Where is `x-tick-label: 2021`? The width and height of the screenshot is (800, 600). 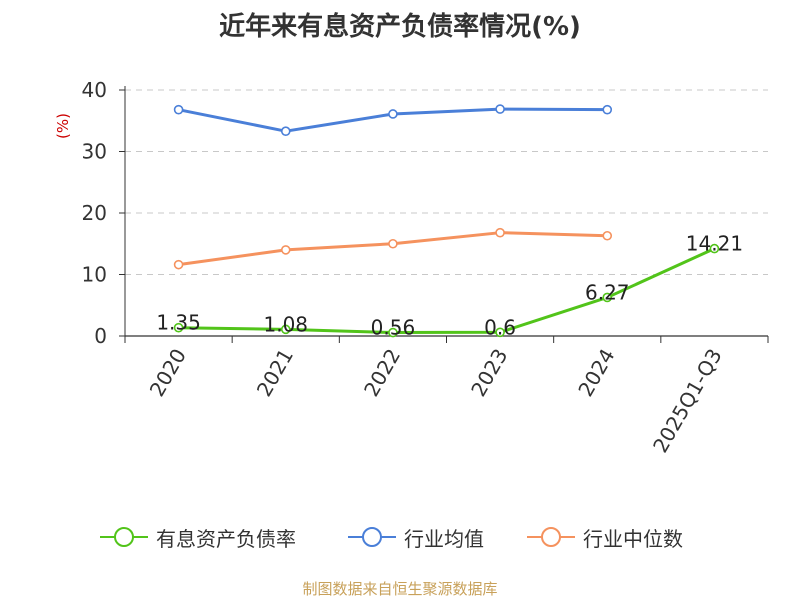
x-tick-label: 2021 is located at coordinates (275, 373).